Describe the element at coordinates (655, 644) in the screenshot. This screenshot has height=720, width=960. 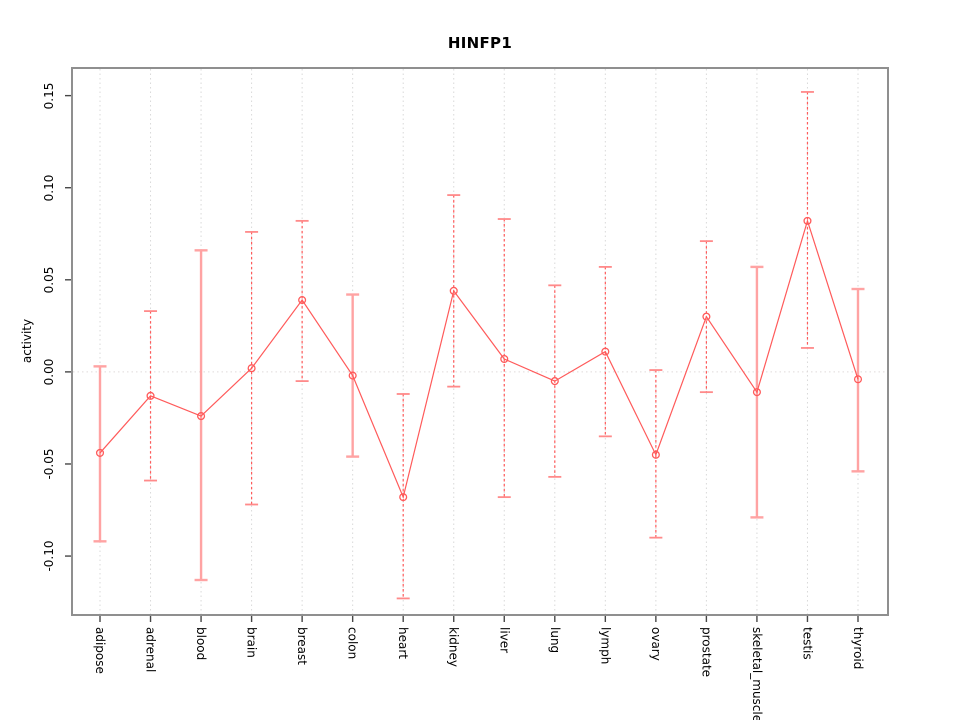
I see `x-tick-label: ovary` at that location.